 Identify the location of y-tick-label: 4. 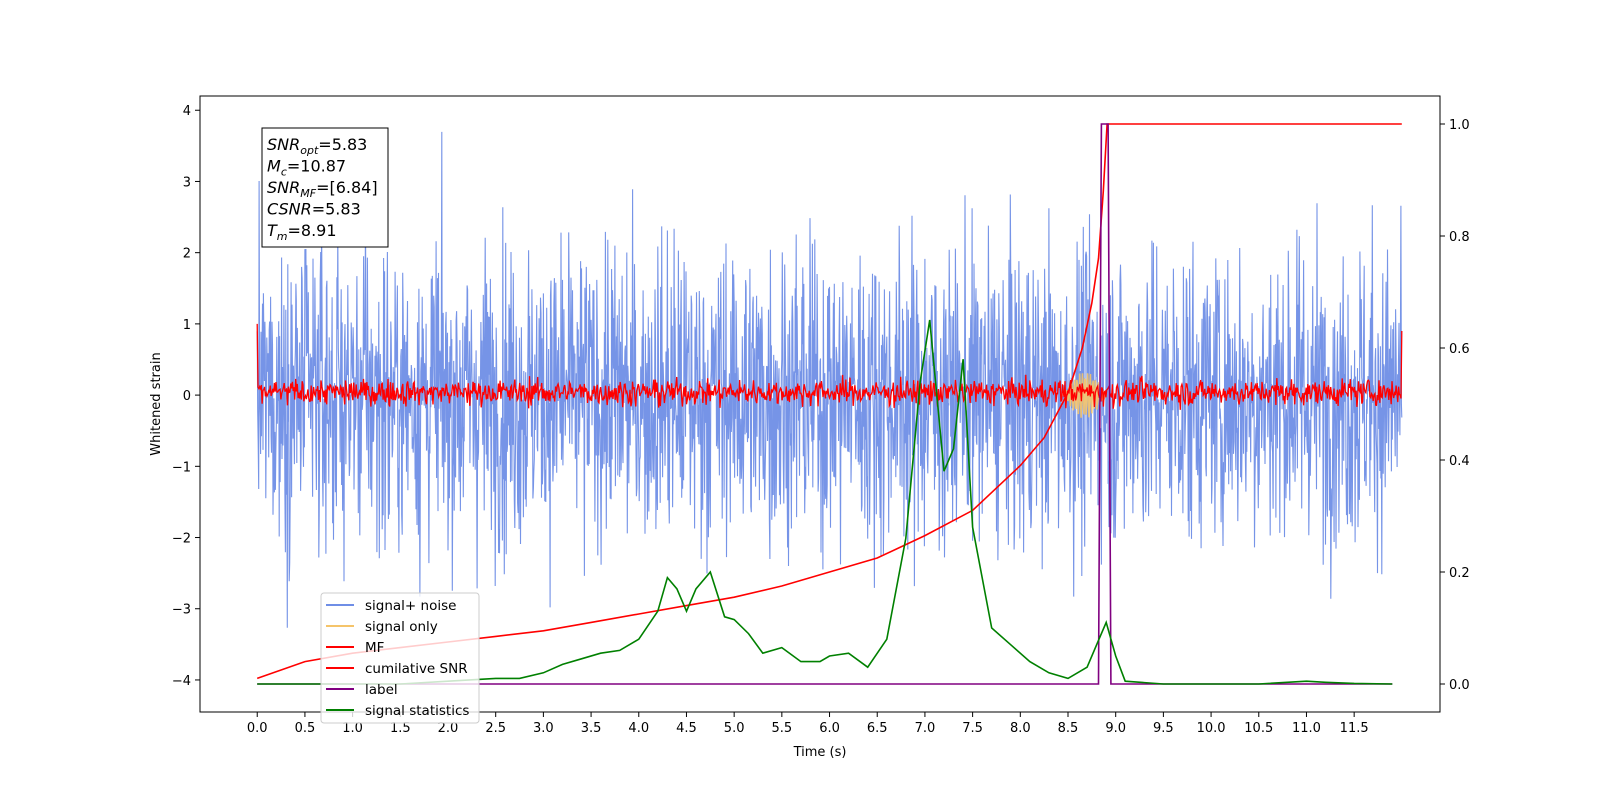
(187, 111).